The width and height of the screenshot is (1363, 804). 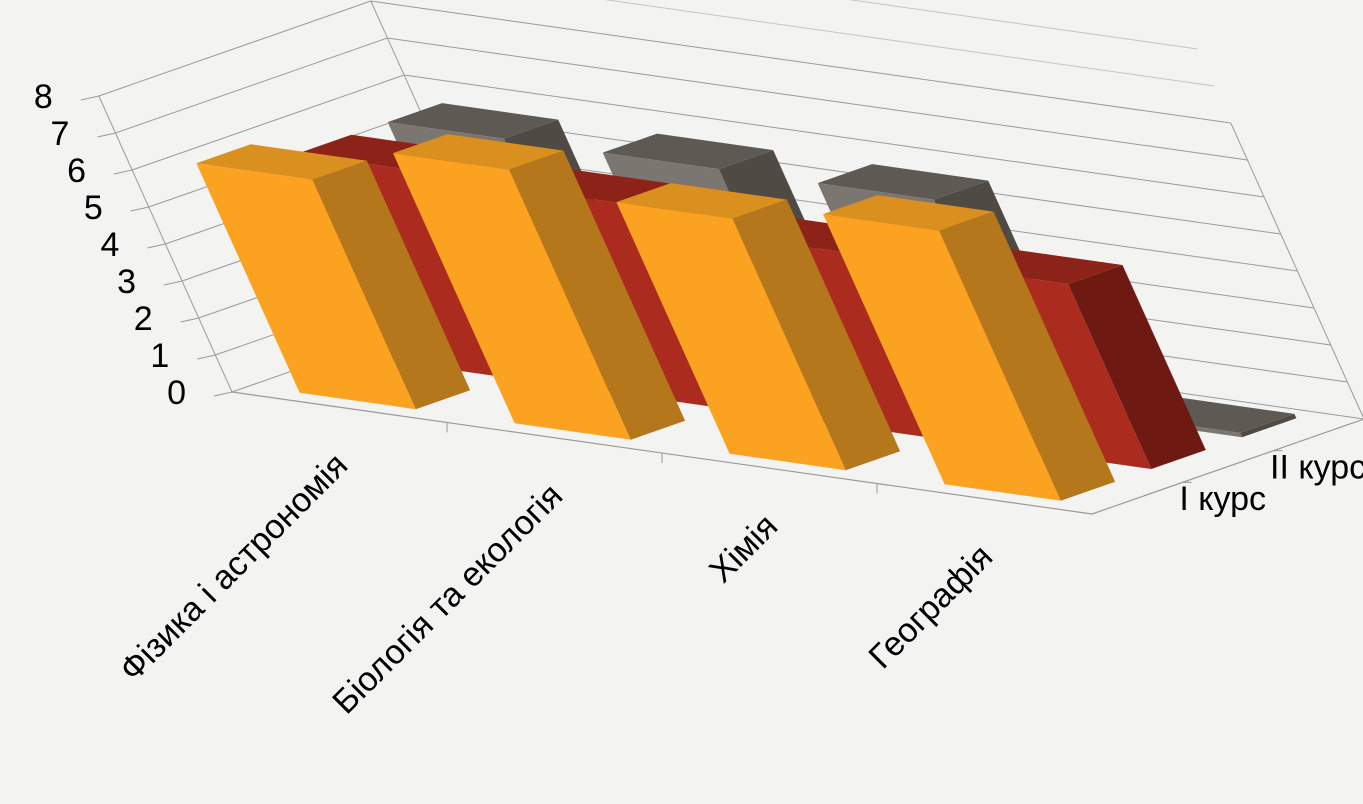 What do you see at coordinates (1362, 436) in the screenshot?
I see `series-label: III курс` at bounding box center [1362, 436].